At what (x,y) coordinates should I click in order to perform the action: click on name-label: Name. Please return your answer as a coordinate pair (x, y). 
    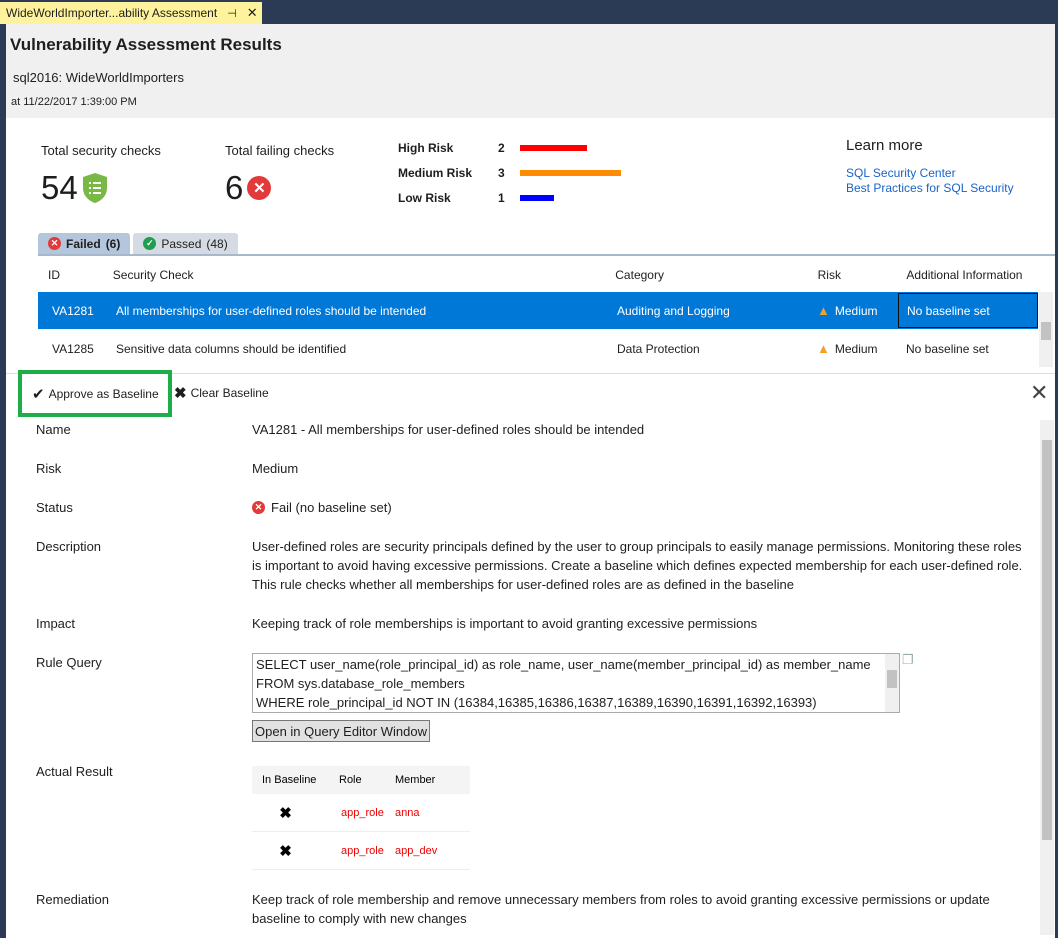
    Looking at the image, I should click on (53, 429).